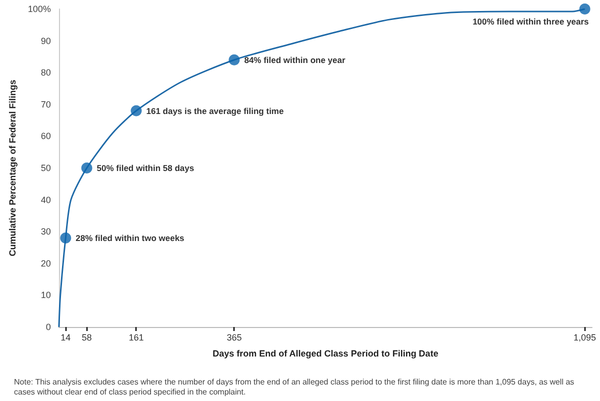  Describe the element at coordinates (45, 199) in the screenshot. I see `y-tick-label: 40` at that location.